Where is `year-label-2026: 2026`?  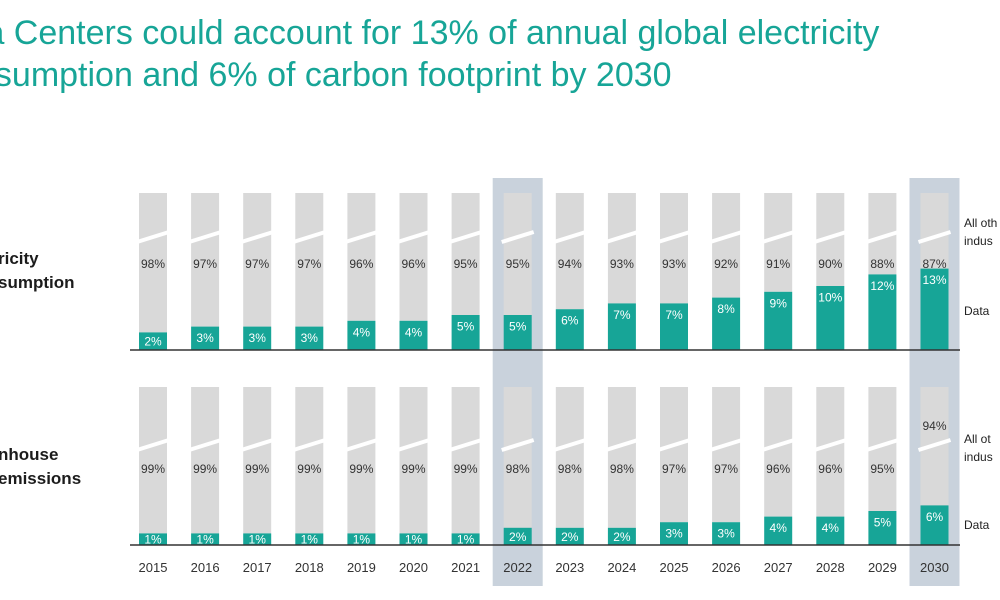 year-label-2026: 2026 is located at coordinates (726, 567).